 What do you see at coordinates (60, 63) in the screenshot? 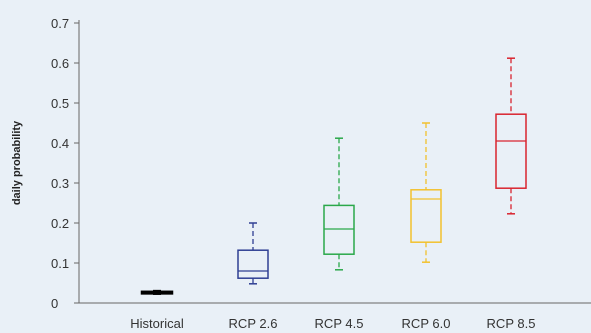
I see `y-tick-label: 0.6` at bounding box center [60, 63].